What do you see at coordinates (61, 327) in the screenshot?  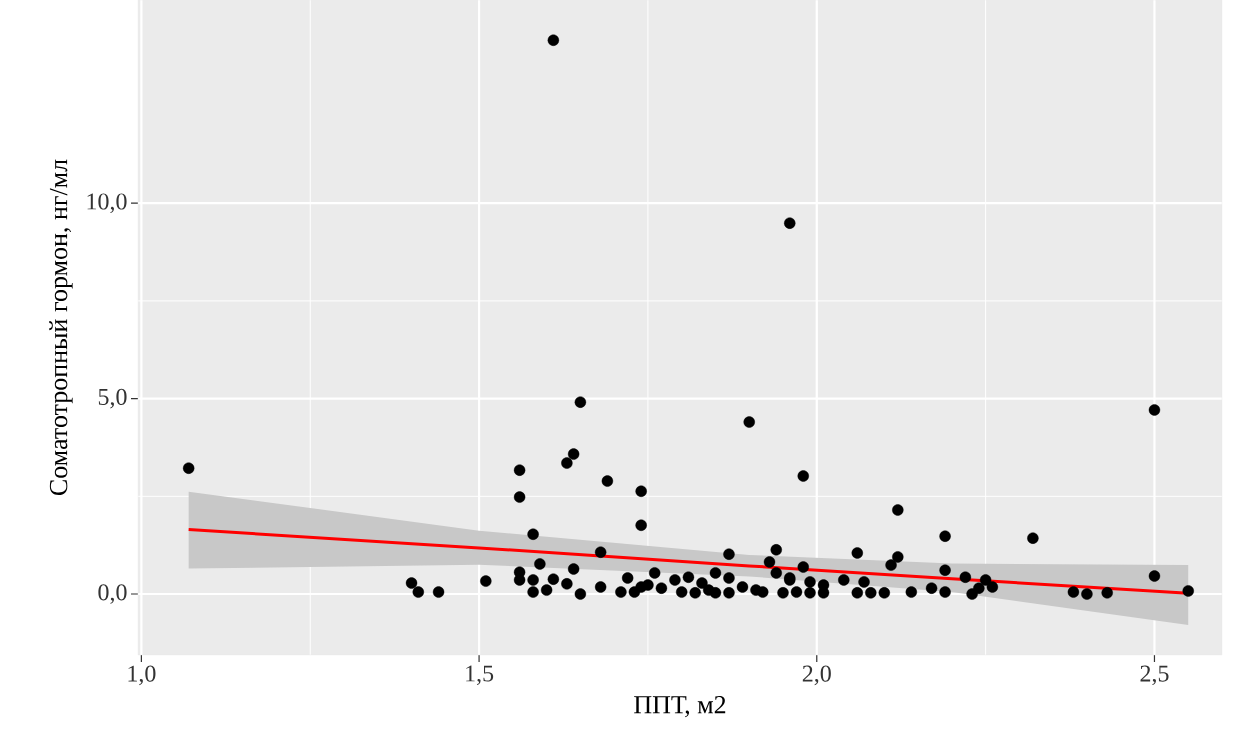 I see `y-axis-title: Соматотропный гормон, нг/мл` at bounding box center [61, 327].